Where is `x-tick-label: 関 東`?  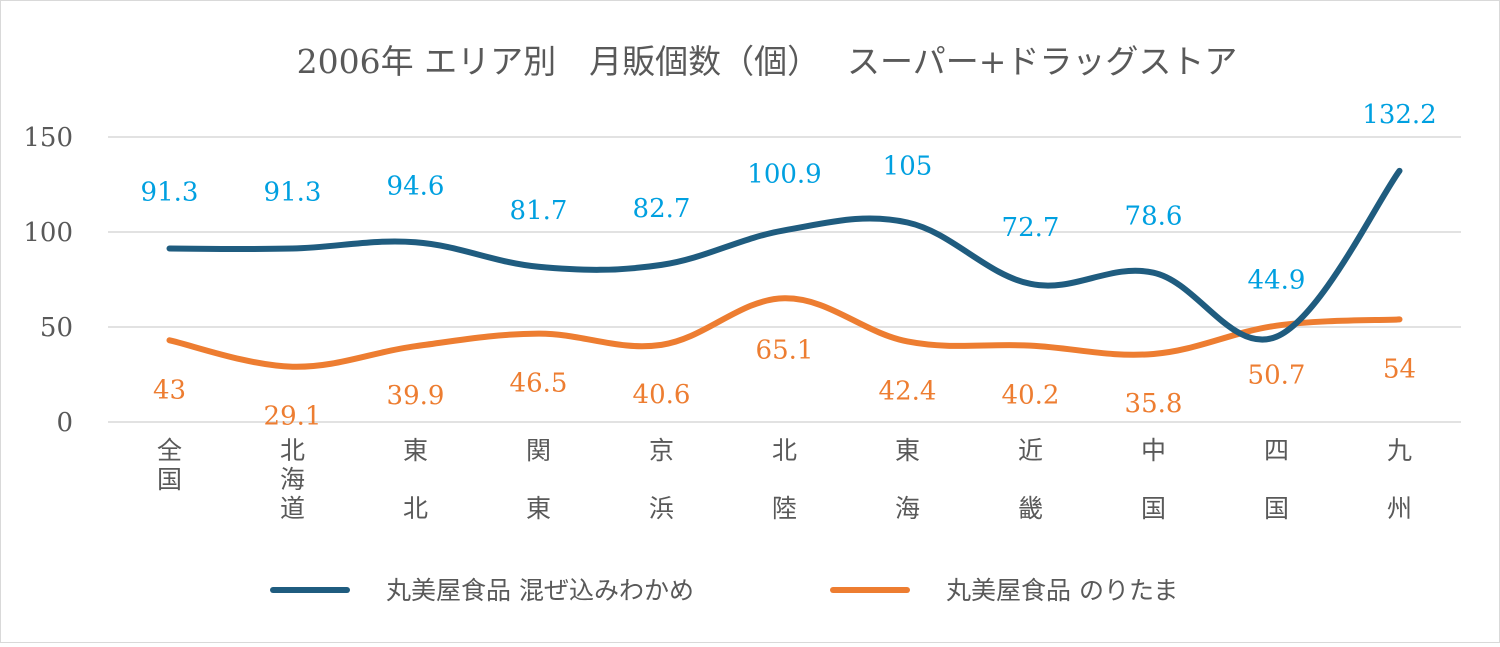 x-tick-label: 関 東 is located at coordinates (538, 479).